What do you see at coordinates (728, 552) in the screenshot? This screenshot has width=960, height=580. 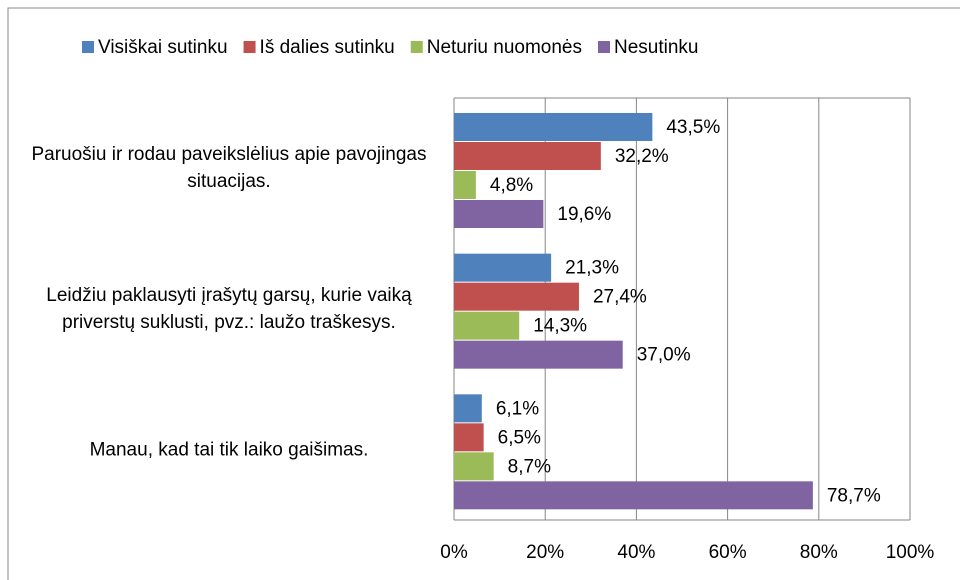 I see `x-tick-label: 60%` at bounding box center [728, 552].